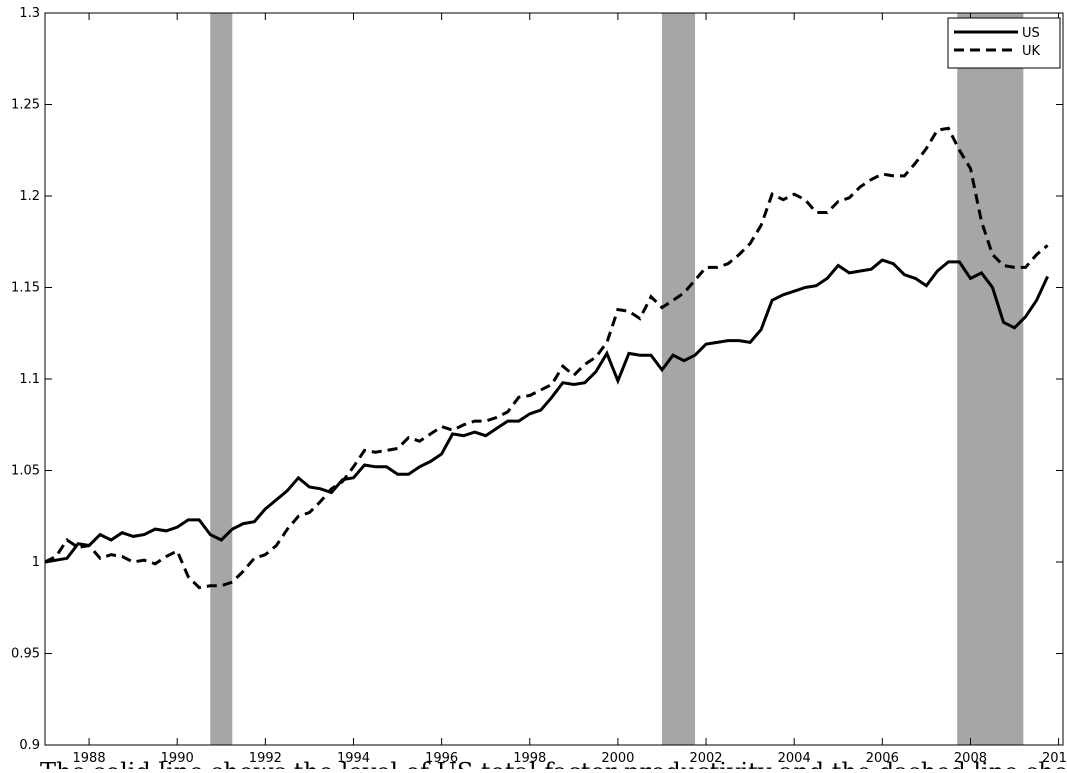 The image size is (1067, 773). I want to click on y-tick-label: 1.2, so click(29, 196).